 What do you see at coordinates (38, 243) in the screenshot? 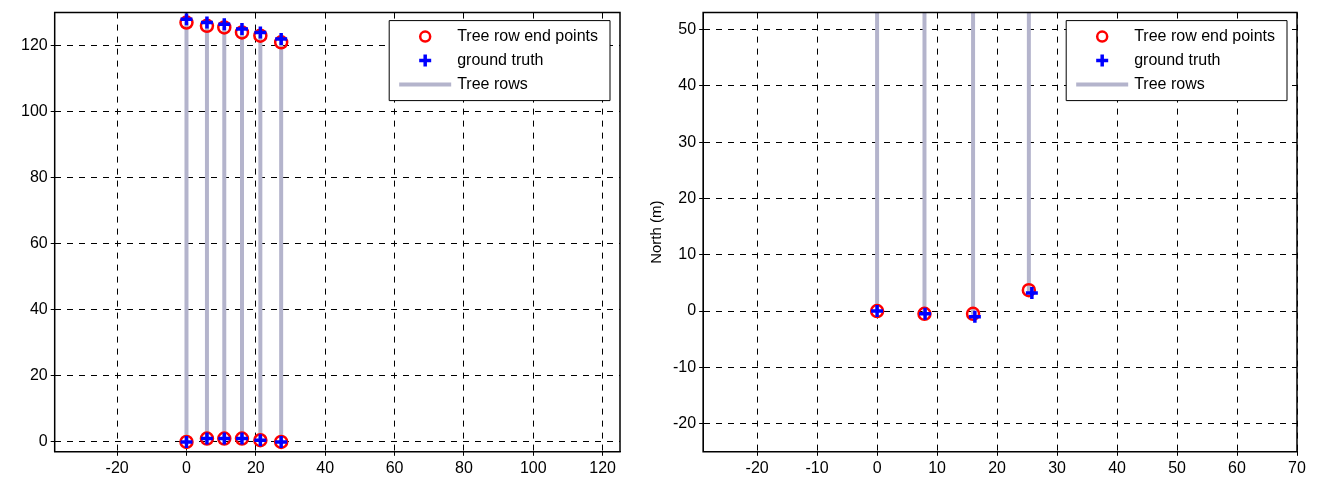
I see `y-tick-label: 60` at bounding box center [38, 243].